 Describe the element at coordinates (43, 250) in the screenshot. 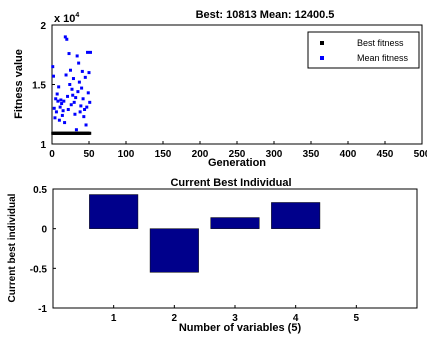

I see `best-individual-y-ticks: 0.5 0 -0.5 -1` at that location.